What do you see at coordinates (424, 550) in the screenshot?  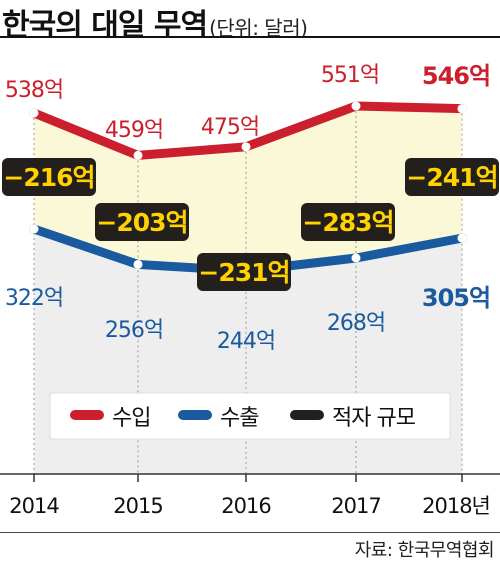 I see `source-note: 자료: 한국무역협회` at bounding box center [424, 550].